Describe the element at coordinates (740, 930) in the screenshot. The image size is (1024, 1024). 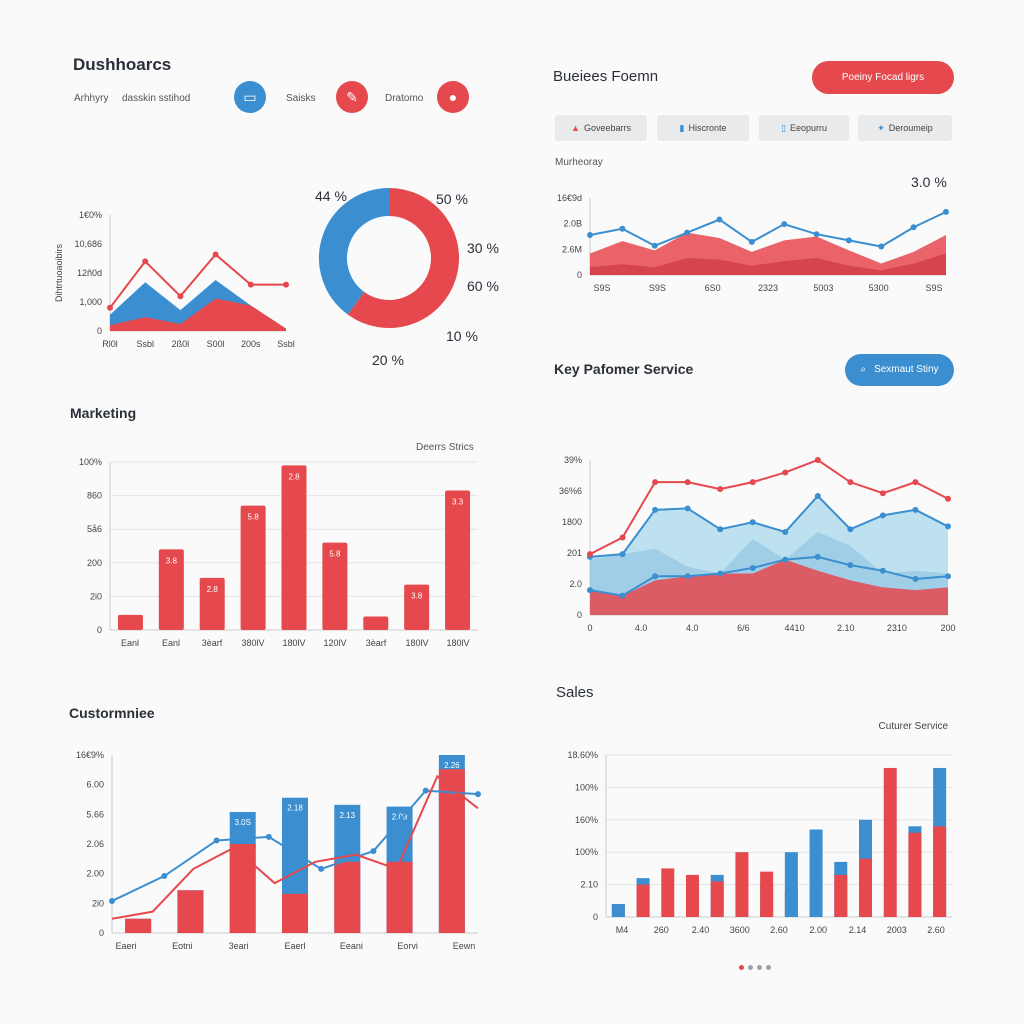
I see `x-tick-label: 3600` at that location.